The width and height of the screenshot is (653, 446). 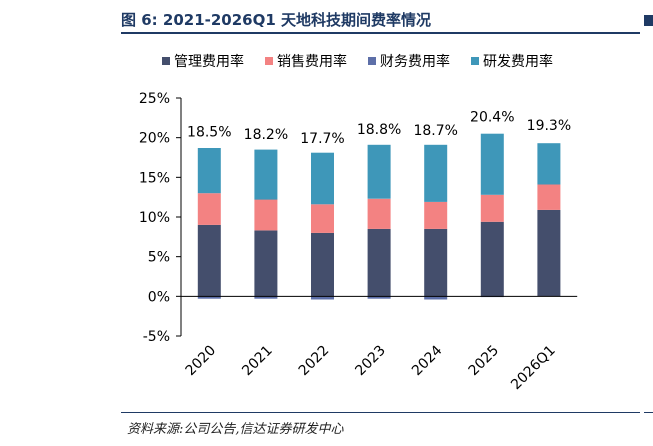 I want to click on x-tick-label: 2026Q1, so click(x=533, y=368).